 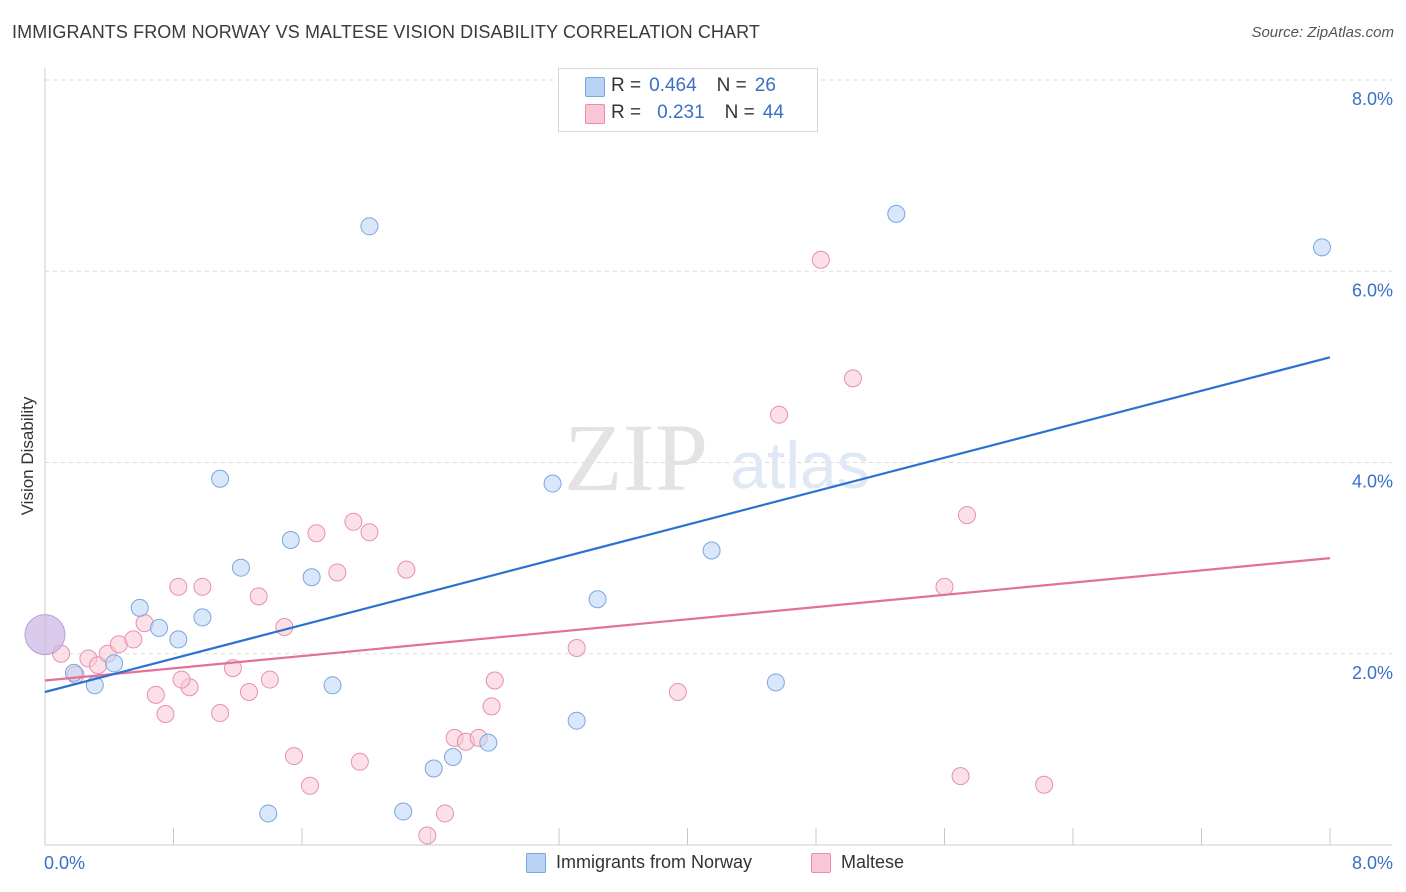 What do you see at coordinates (536, 862) in the screenshot?
I see `norway-legend-swatch` at bounding box center [536, 862].